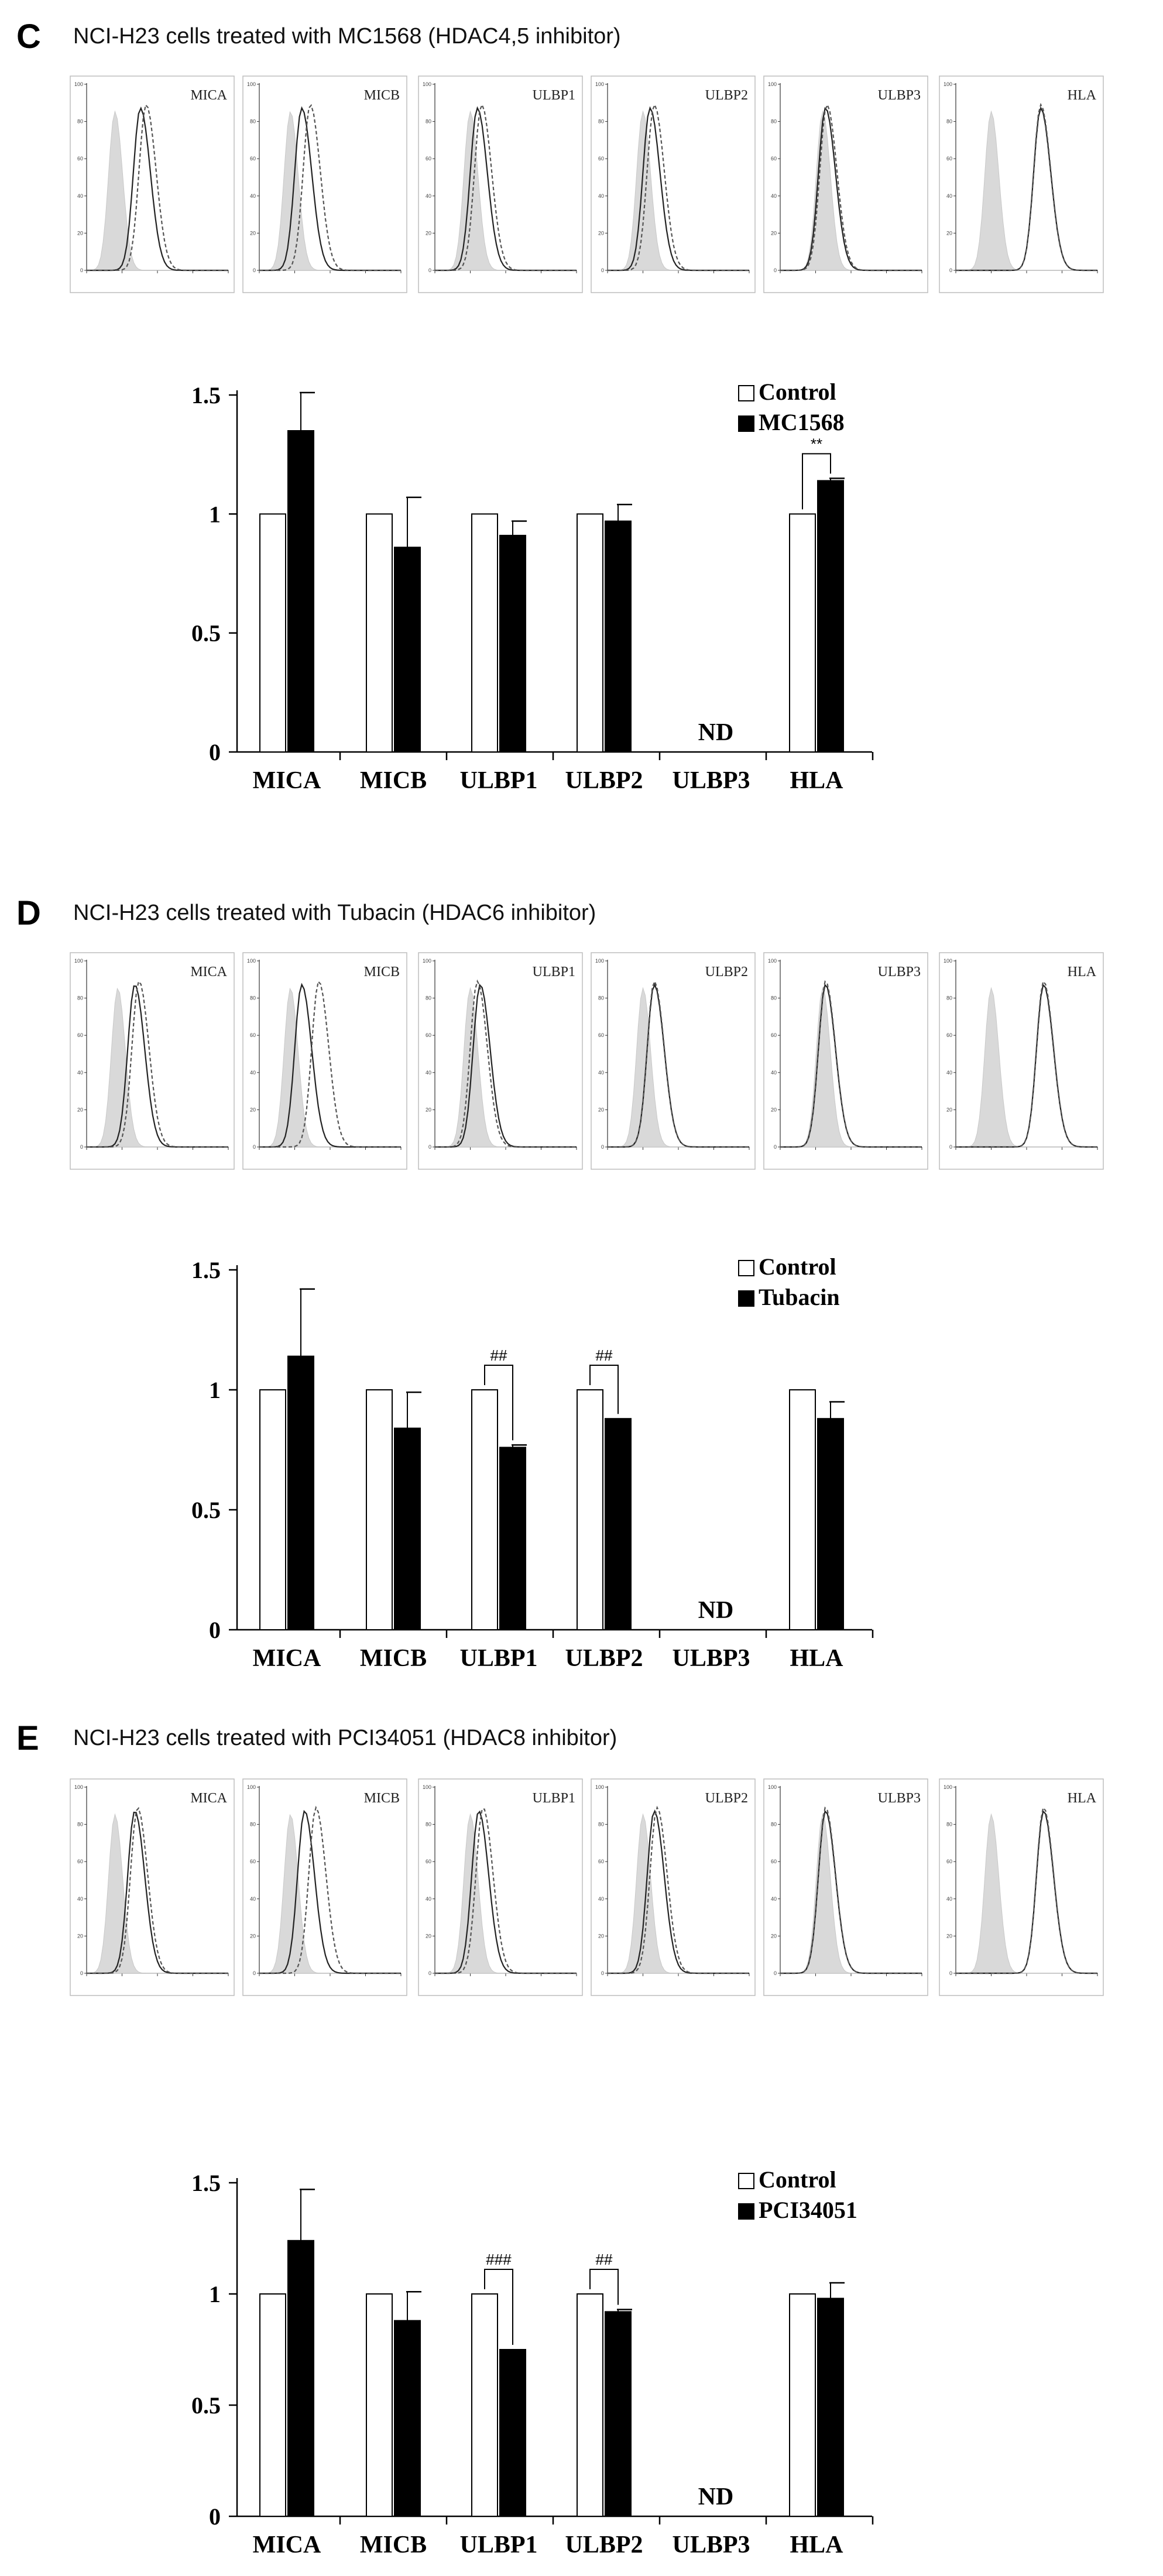 Image resolution: width=1163 pixels, height=2576 pixels. Describe the element at coordinates (726, 1798) in the screenshot. I see `histogram-label: ULBP2` at that location.